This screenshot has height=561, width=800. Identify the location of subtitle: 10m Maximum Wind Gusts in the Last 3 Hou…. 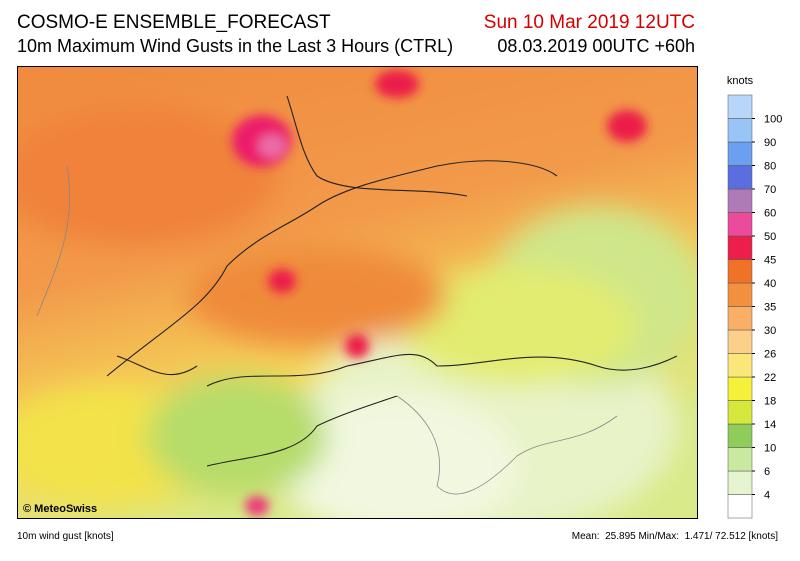
(235, 46).